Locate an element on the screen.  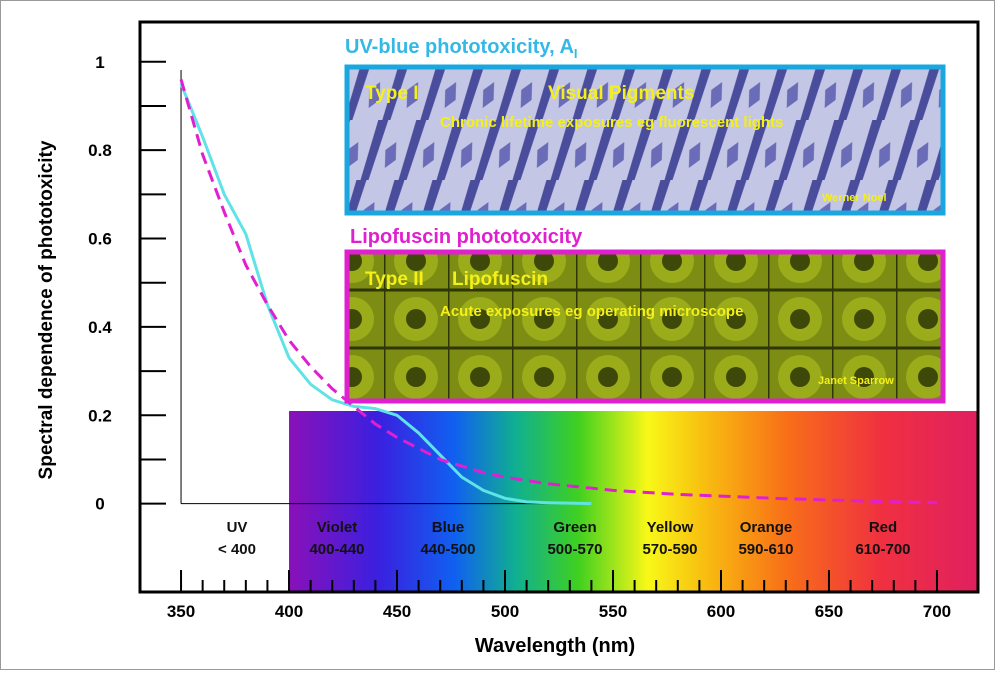
panel-note: Acute exposures eg operating microscope is located at coordinates (591, 311).